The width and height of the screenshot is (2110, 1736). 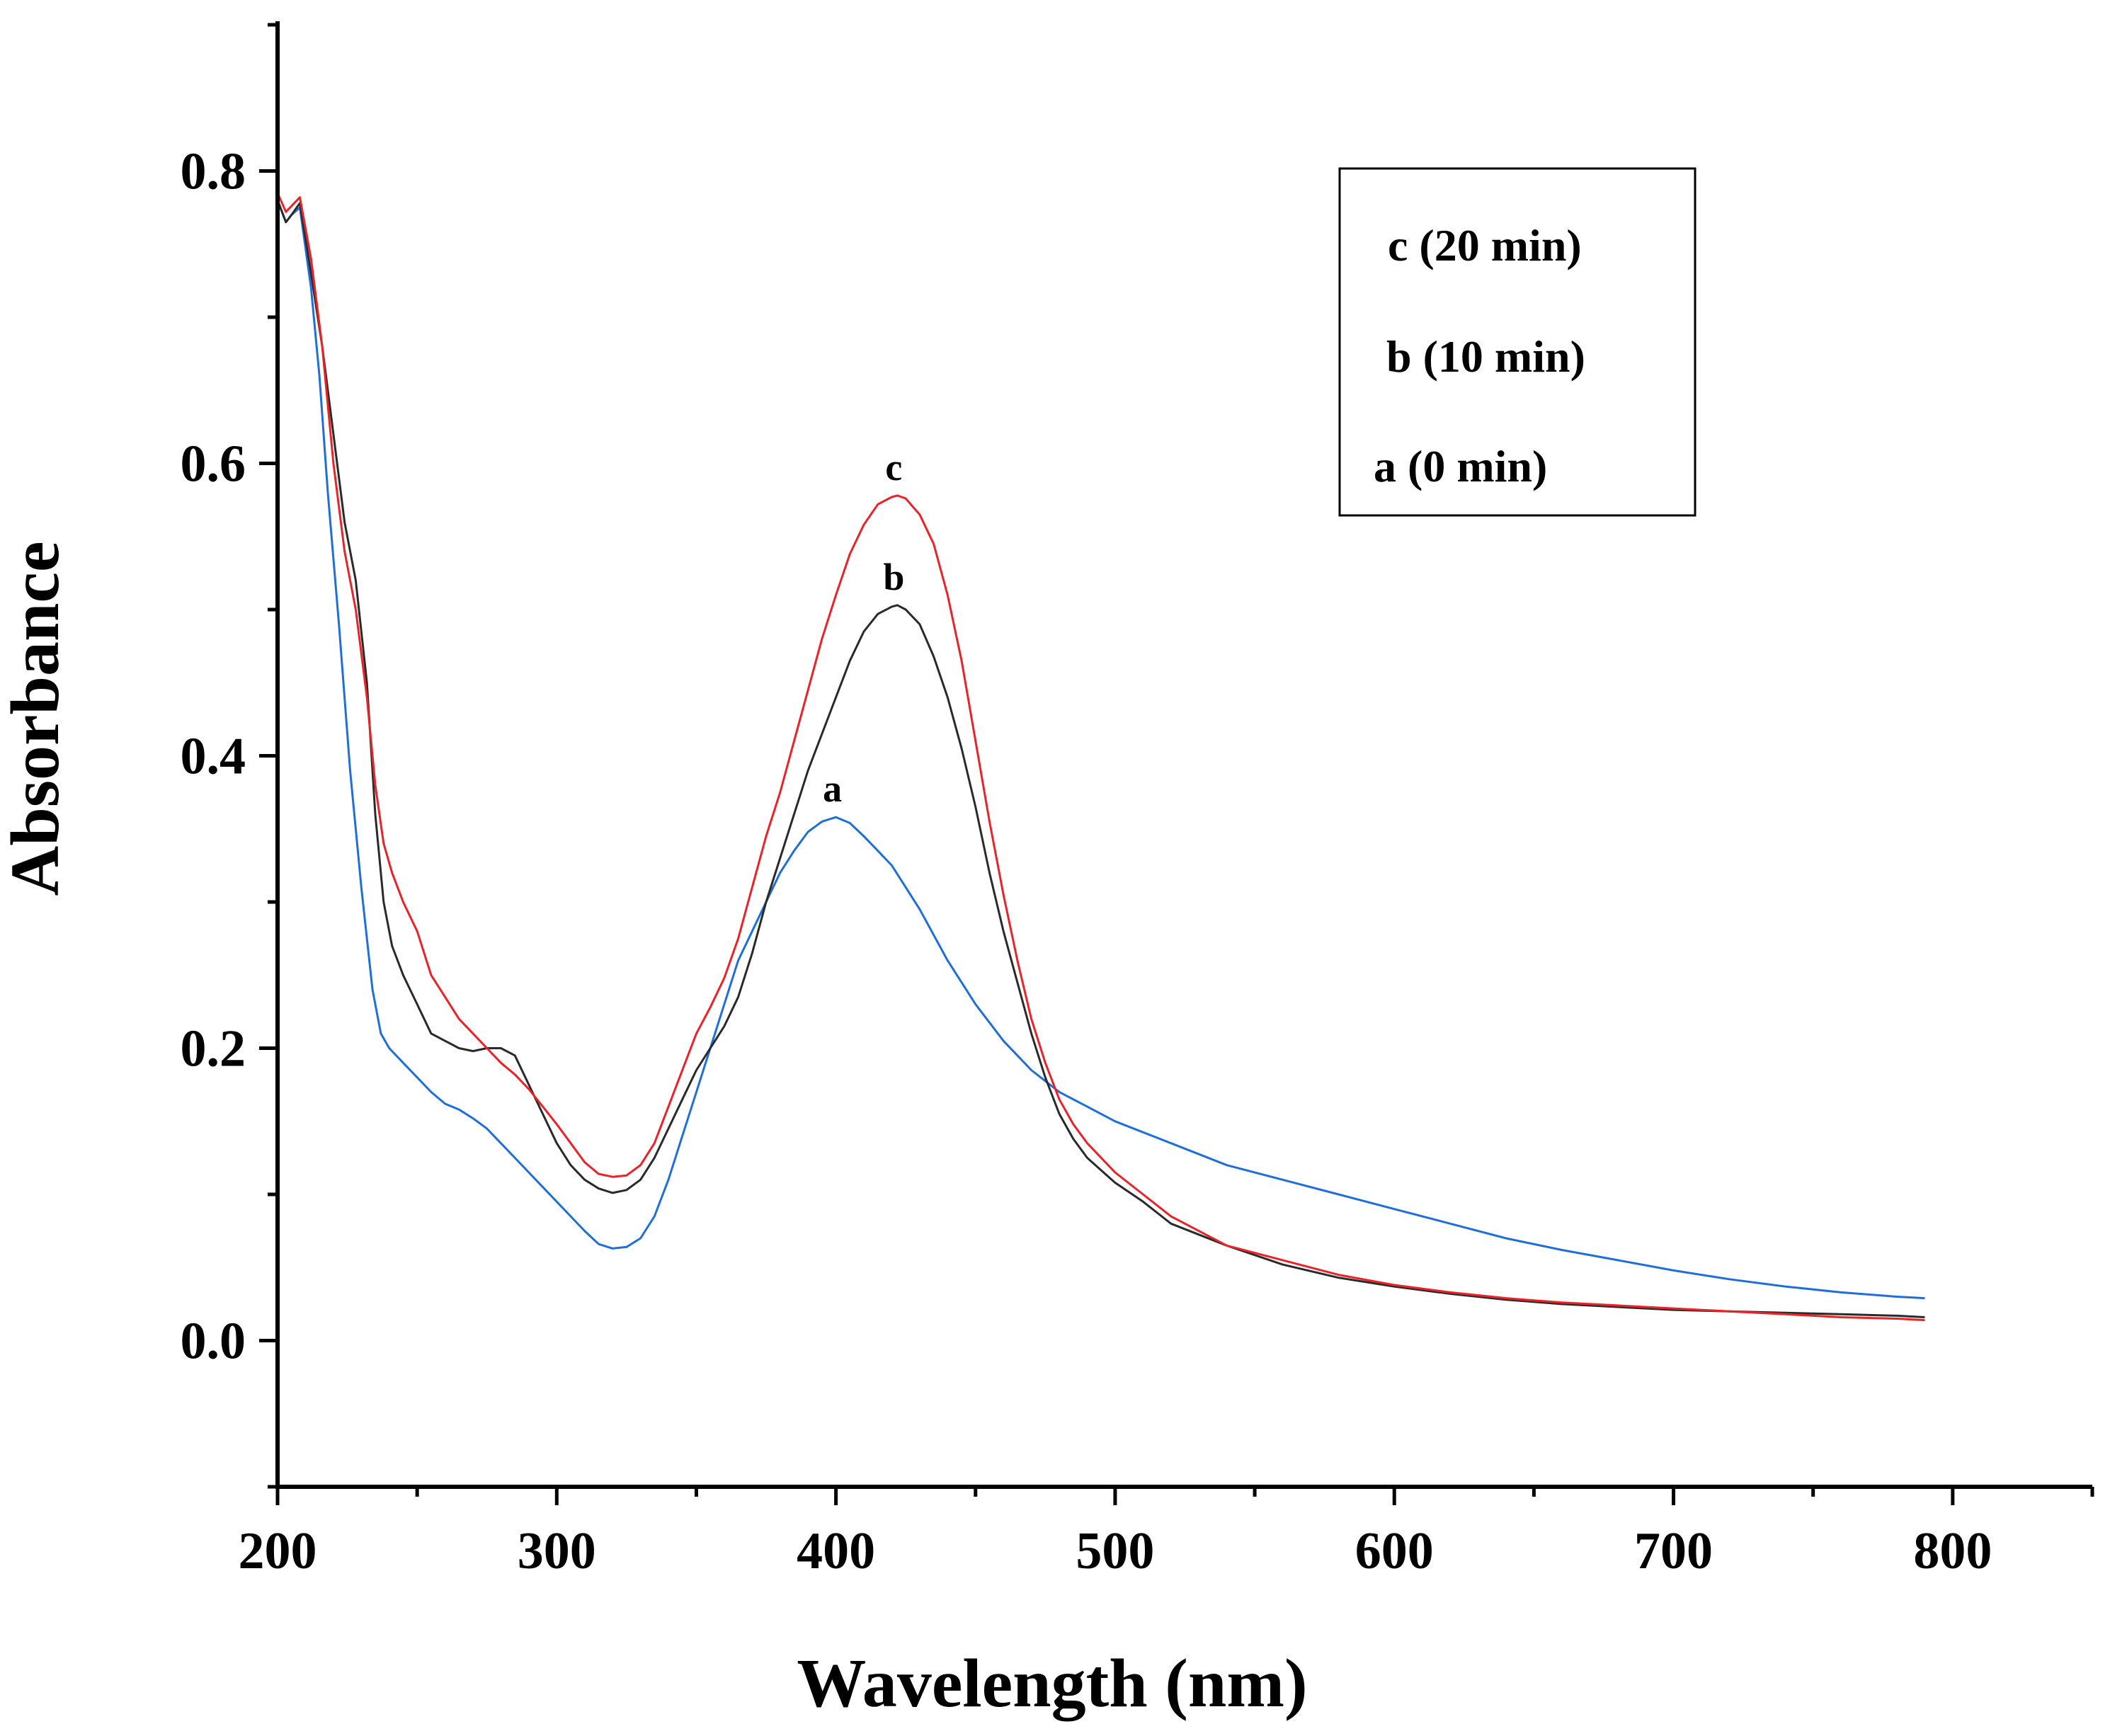 What do you see at coordinates (1953, 1551) in the screenshot?
I see `x-tick-label: 800` at bounding box center [1953, 1551].